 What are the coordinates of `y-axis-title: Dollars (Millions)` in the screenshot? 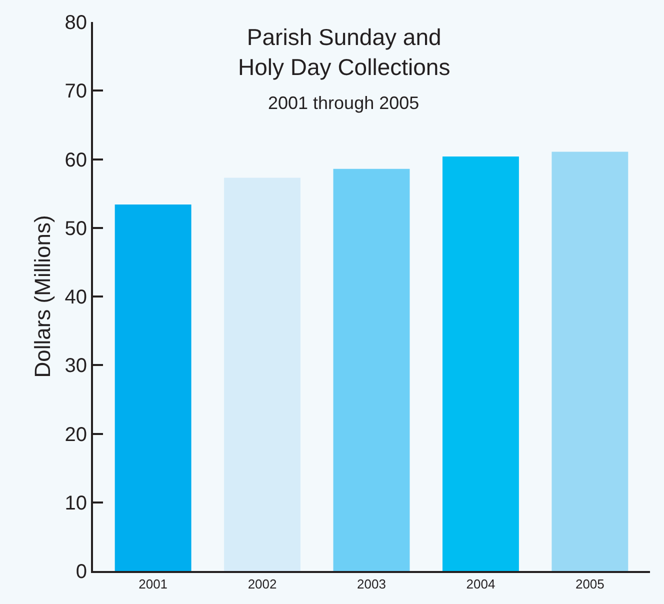 It's located at (43, 296).